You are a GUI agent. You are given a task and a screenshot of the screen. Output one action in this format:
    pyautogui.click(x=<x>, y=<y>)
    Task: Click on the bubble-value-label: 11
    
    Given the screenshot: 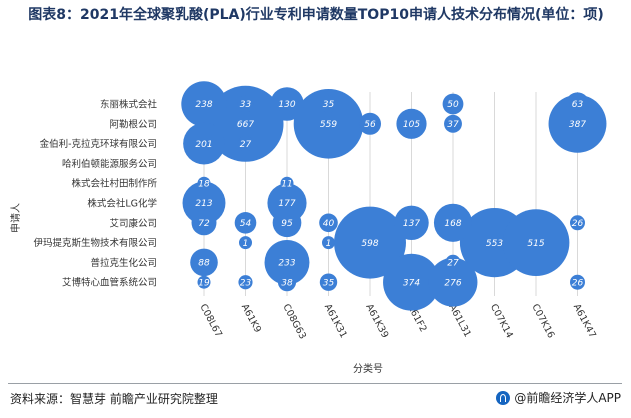 What is the action you would take?
    pyautogui.click(x=286, y=184)
    